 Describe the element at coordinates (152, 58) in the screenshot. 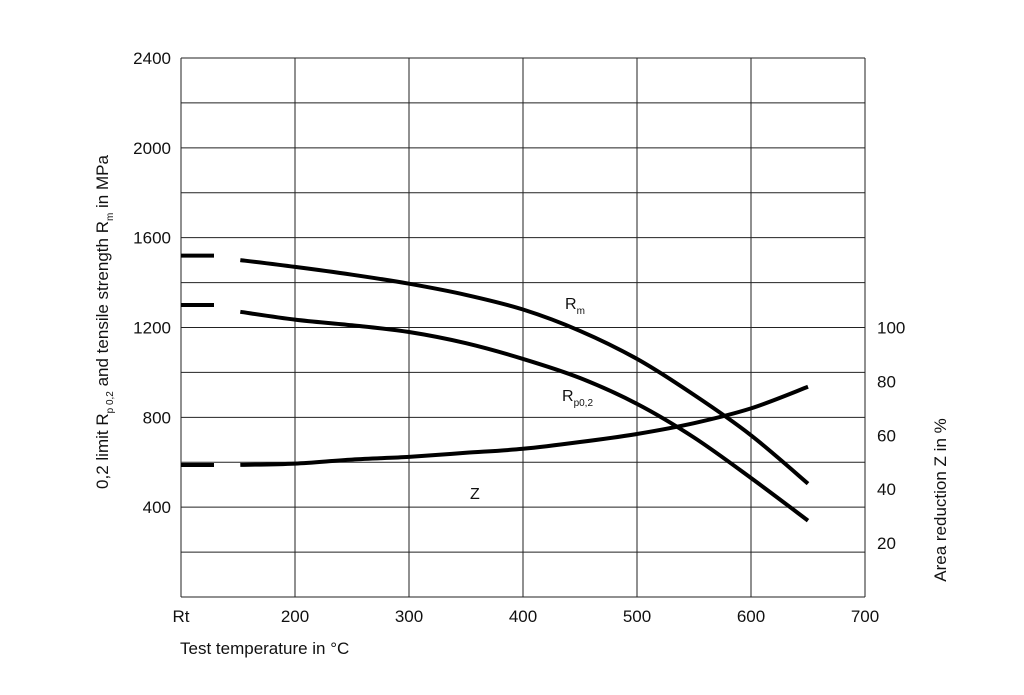

I see `y-left-tick-label: 2400` at that location.